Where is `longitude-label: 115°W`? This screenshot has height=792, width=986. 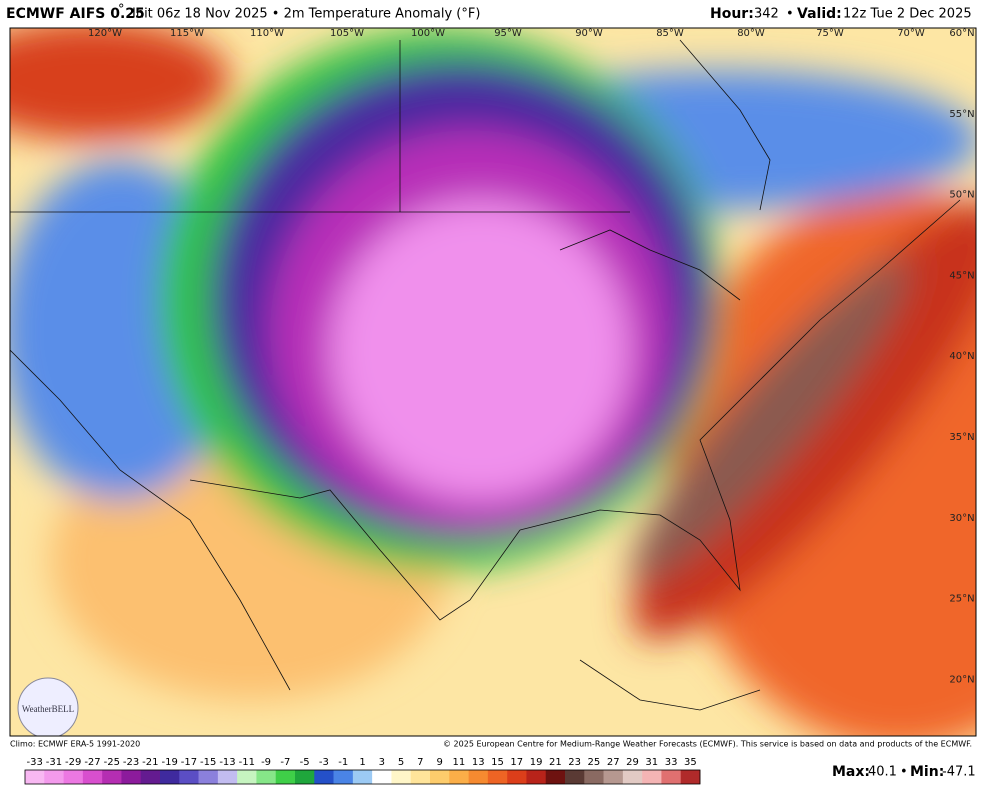
longitude-label: 115°W is located at coordinates (187, 33).